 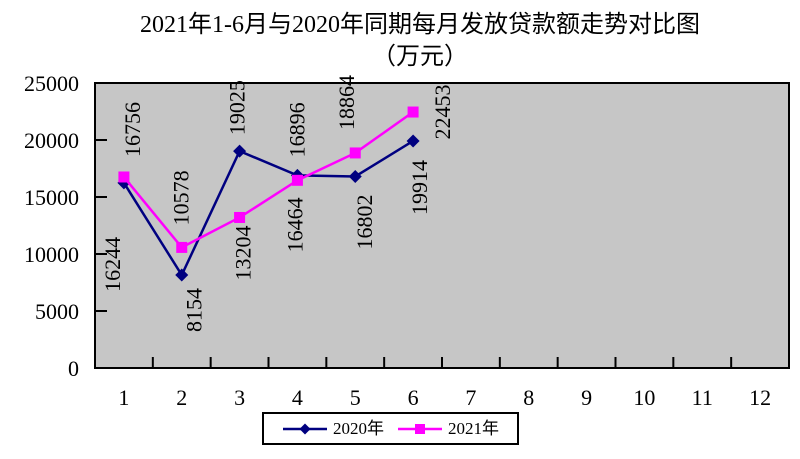 What do you see at coordinates (644, 397) in the screenshot?
I see `svg-text: 10` at bounding box center [644, 397].